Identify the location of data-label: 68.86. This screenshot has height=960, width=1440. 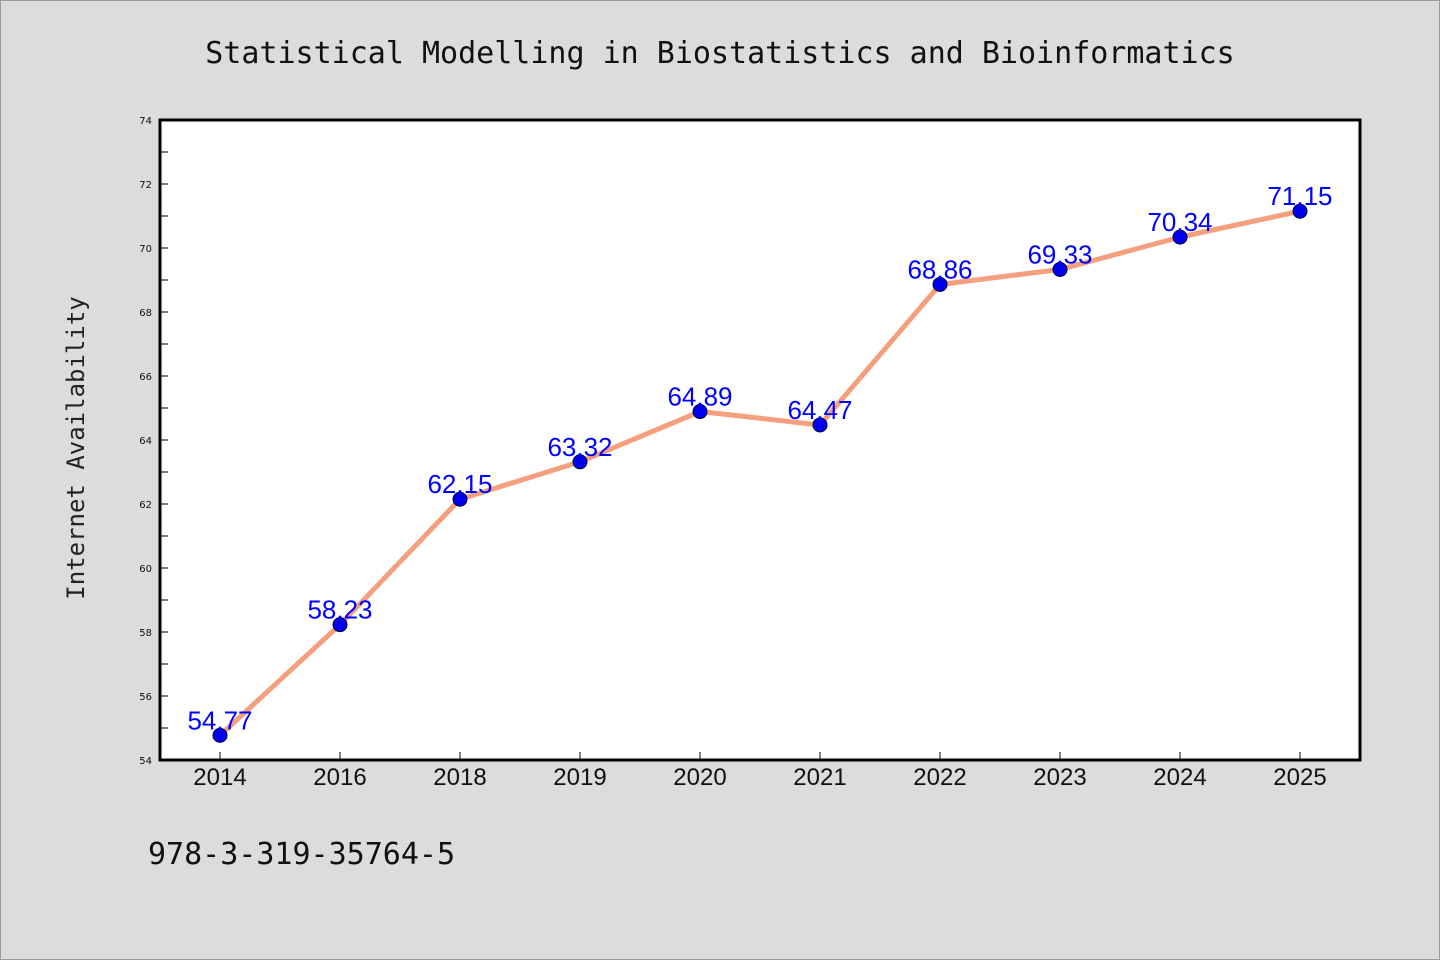
(939, 269).